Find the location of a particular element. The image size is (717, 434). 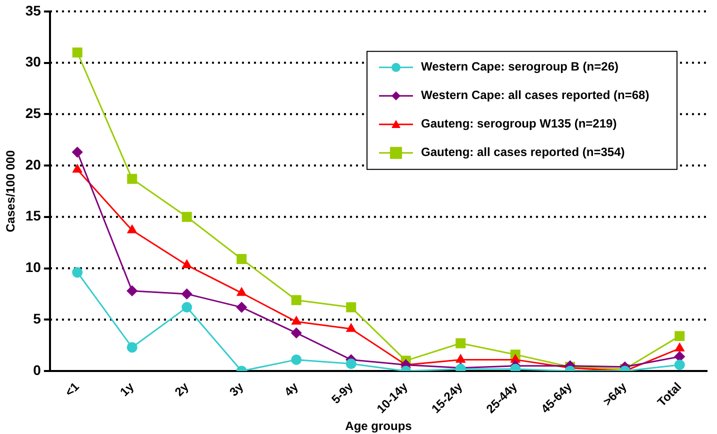

legend-label: Western Cape: all cases reported (n=68) is located at coordinates (535, 95).